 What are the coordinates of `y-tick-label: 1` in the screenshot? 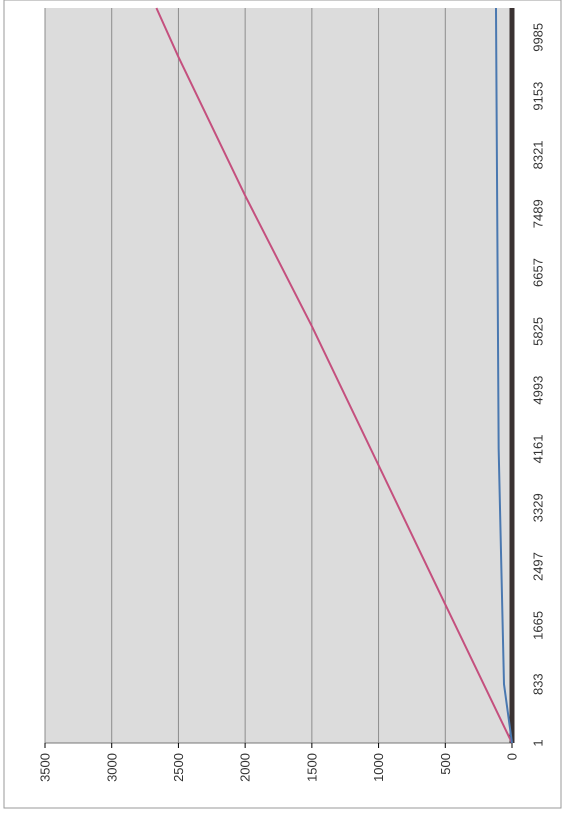 It's located at (538, 743).